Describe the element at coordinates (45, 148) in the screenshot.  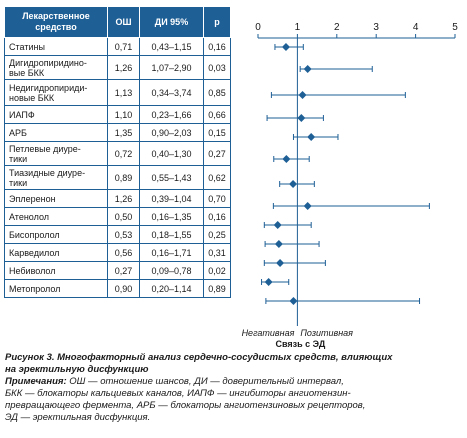
I see `drug-name-line: Петлевые диуре-` at that location.